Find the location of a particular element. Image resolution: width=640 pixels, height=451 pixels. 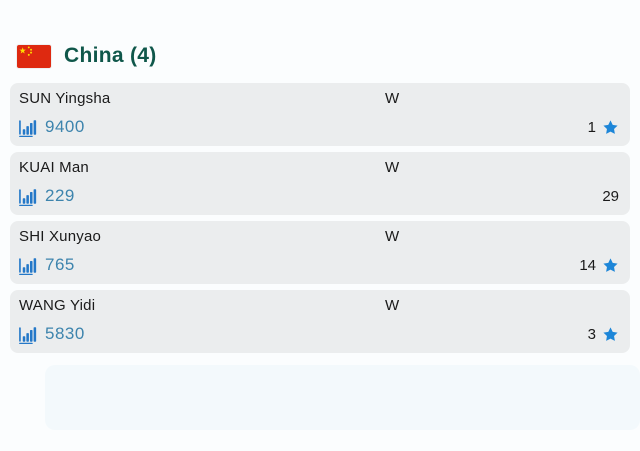

rating-value: 9400 is located at coordinates (65, 126).